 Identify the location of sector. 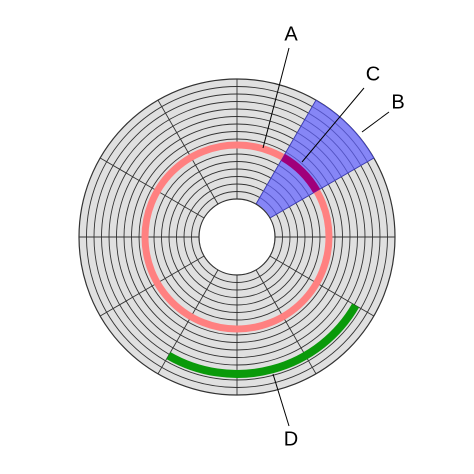
(305, 169).